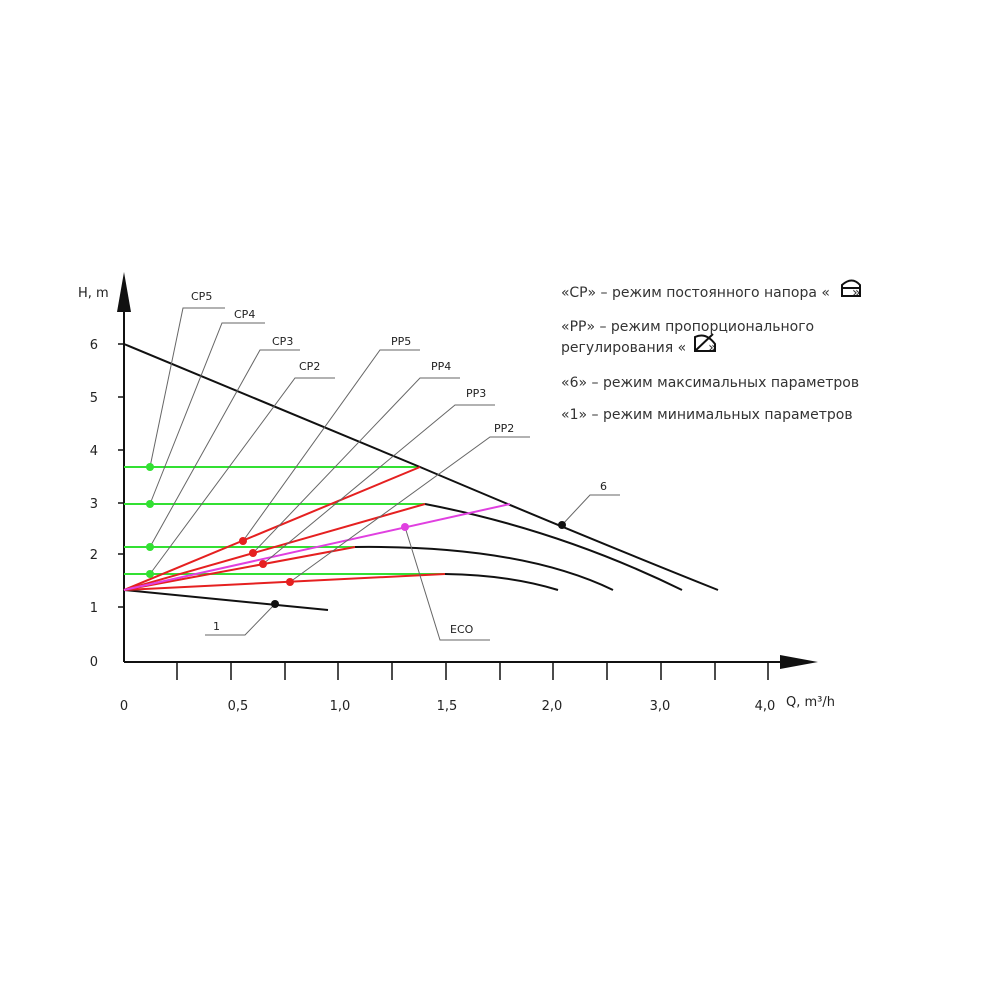  I want to click on x-tick-label: 3,0, so click(660, 706).